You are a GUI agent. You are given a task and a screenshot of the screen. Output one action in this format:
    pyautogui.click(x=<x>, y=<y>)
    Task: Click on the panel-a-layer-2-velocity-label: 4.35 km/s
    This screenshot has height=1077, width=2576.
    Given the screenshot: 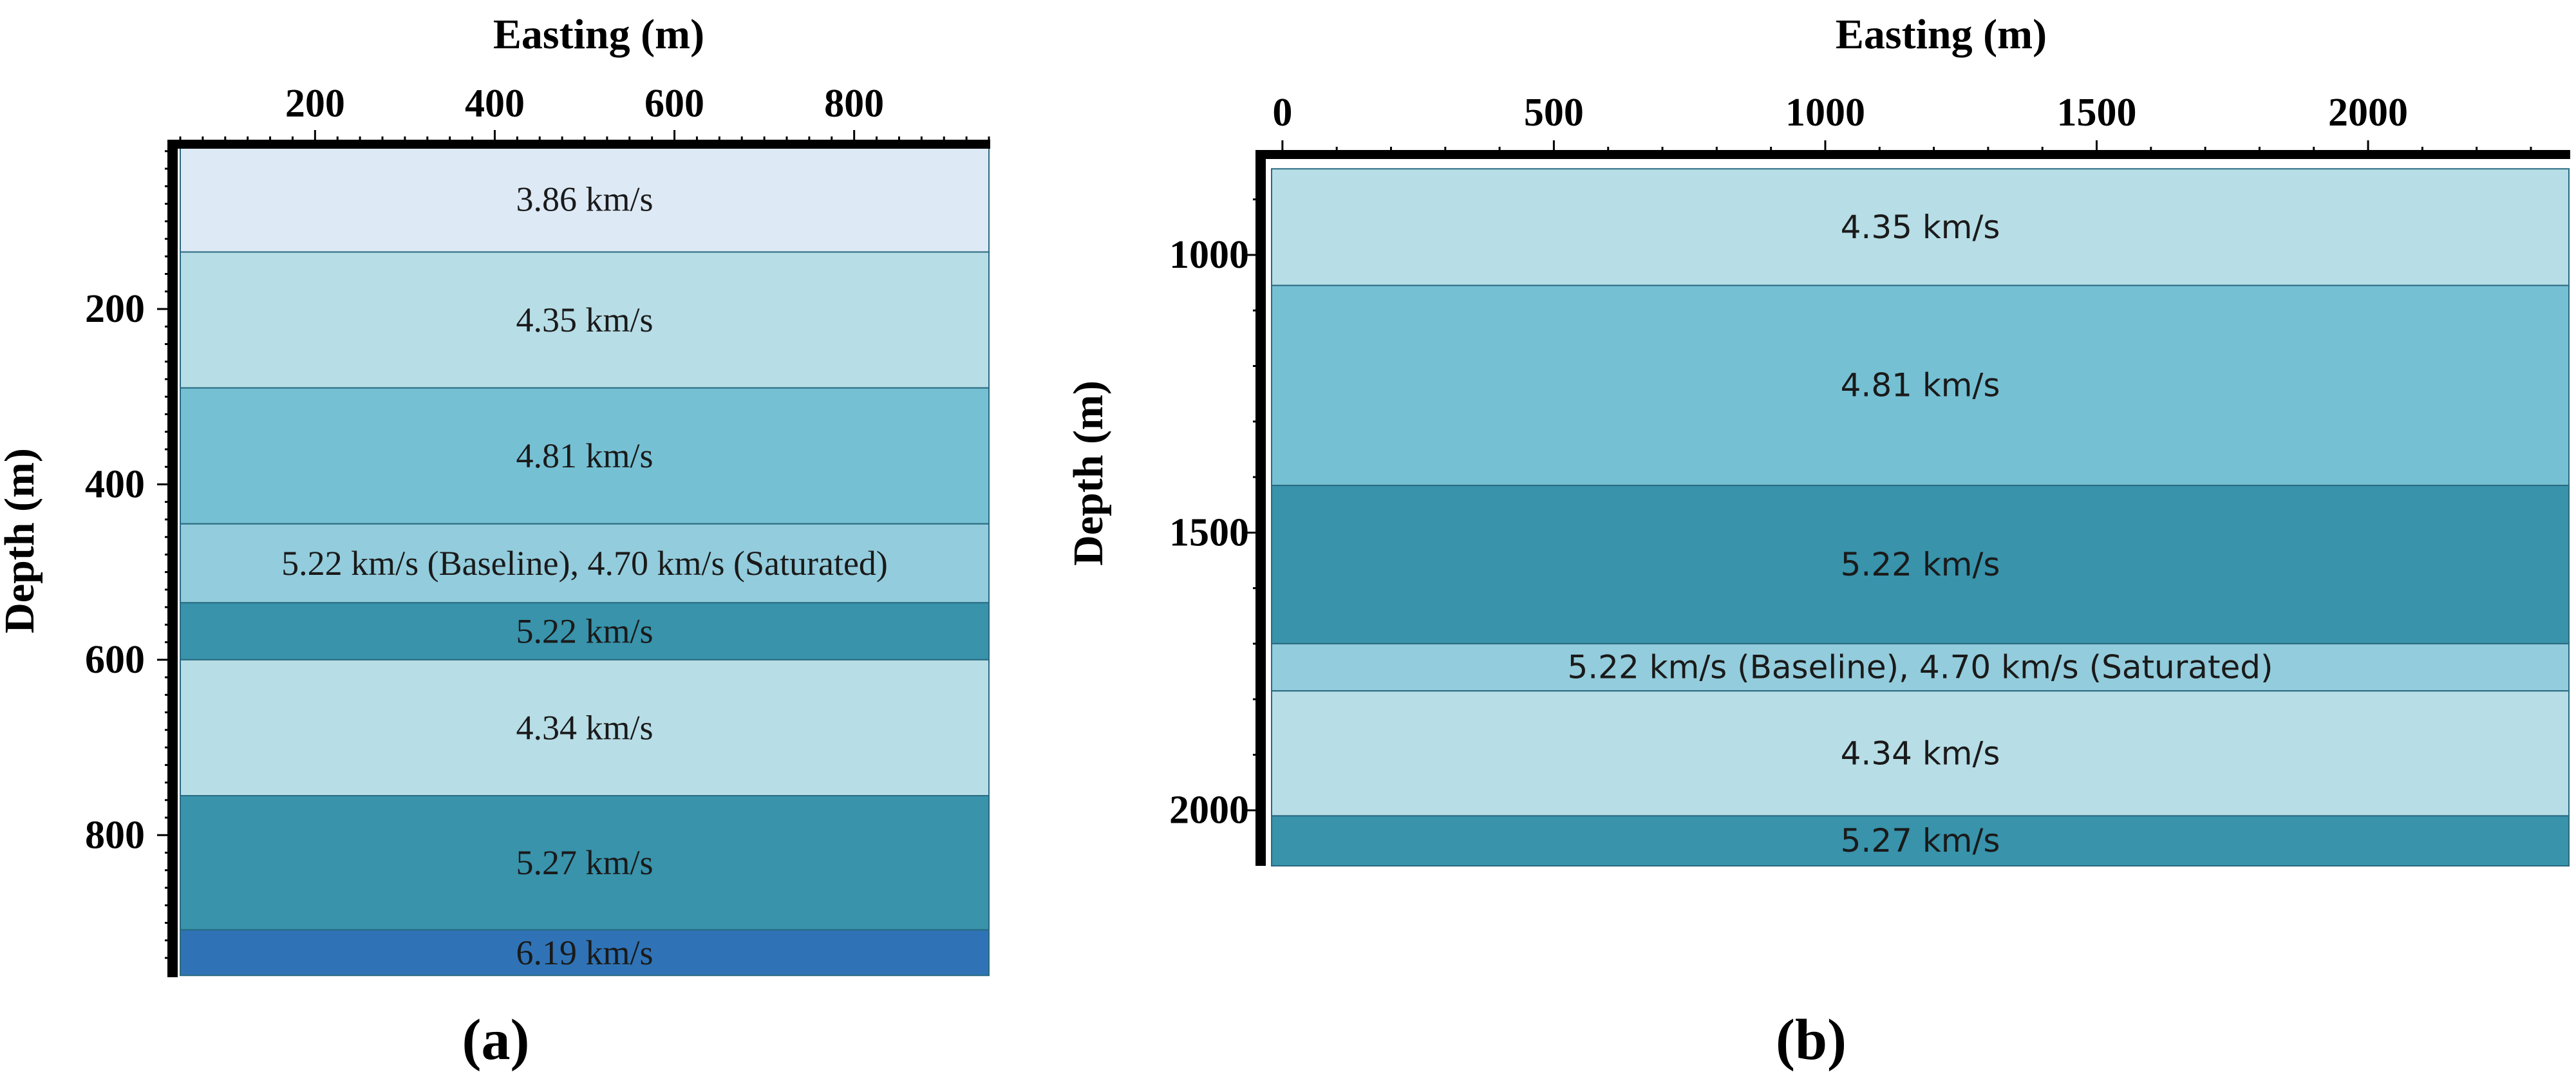 What is the action you would take?
    pyautogui.click(x=584, y=320)
    